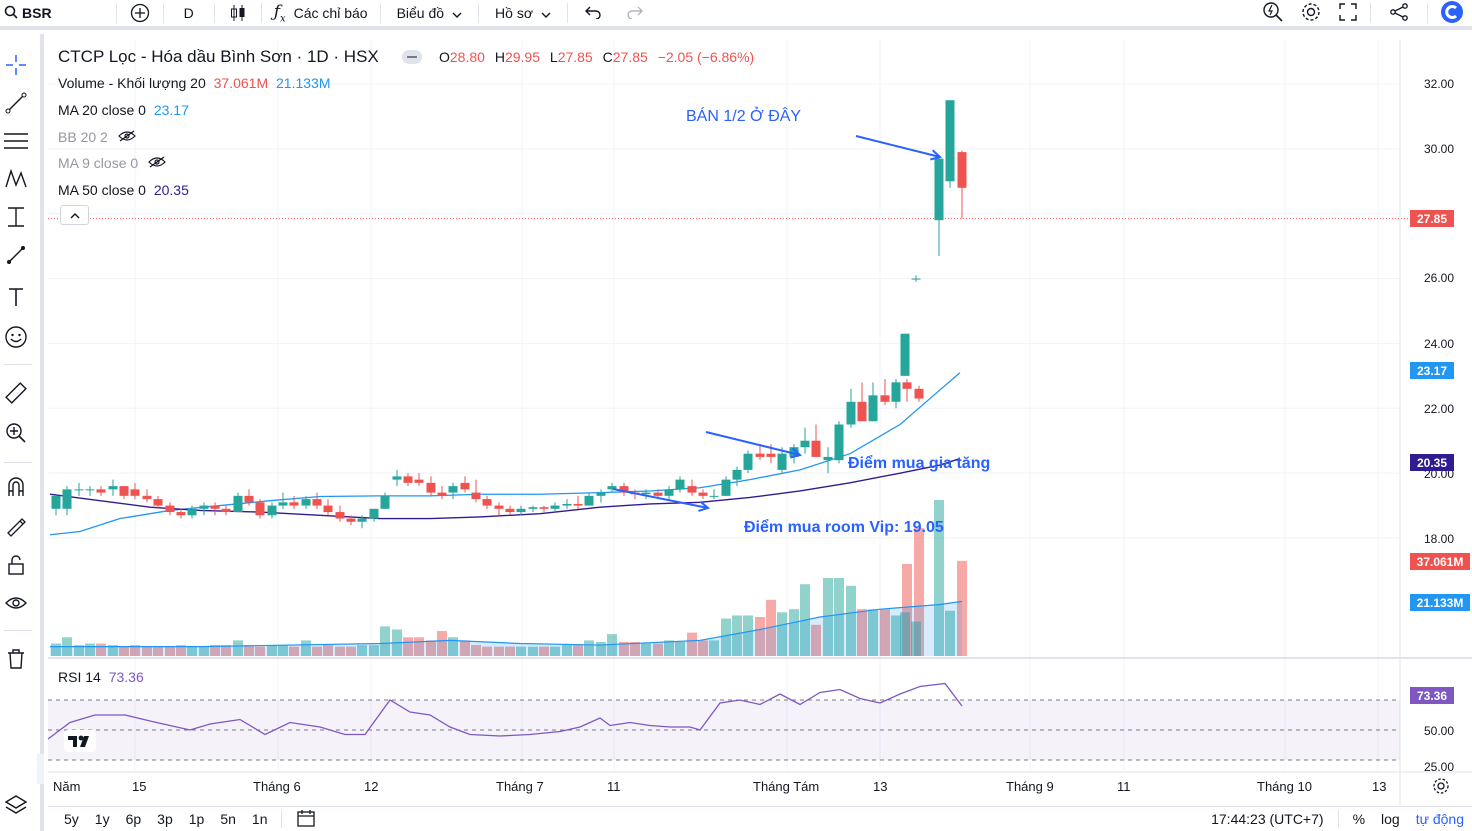  I want to click on ma50-legend-name: MA 50 close 0, so click(102, 190).